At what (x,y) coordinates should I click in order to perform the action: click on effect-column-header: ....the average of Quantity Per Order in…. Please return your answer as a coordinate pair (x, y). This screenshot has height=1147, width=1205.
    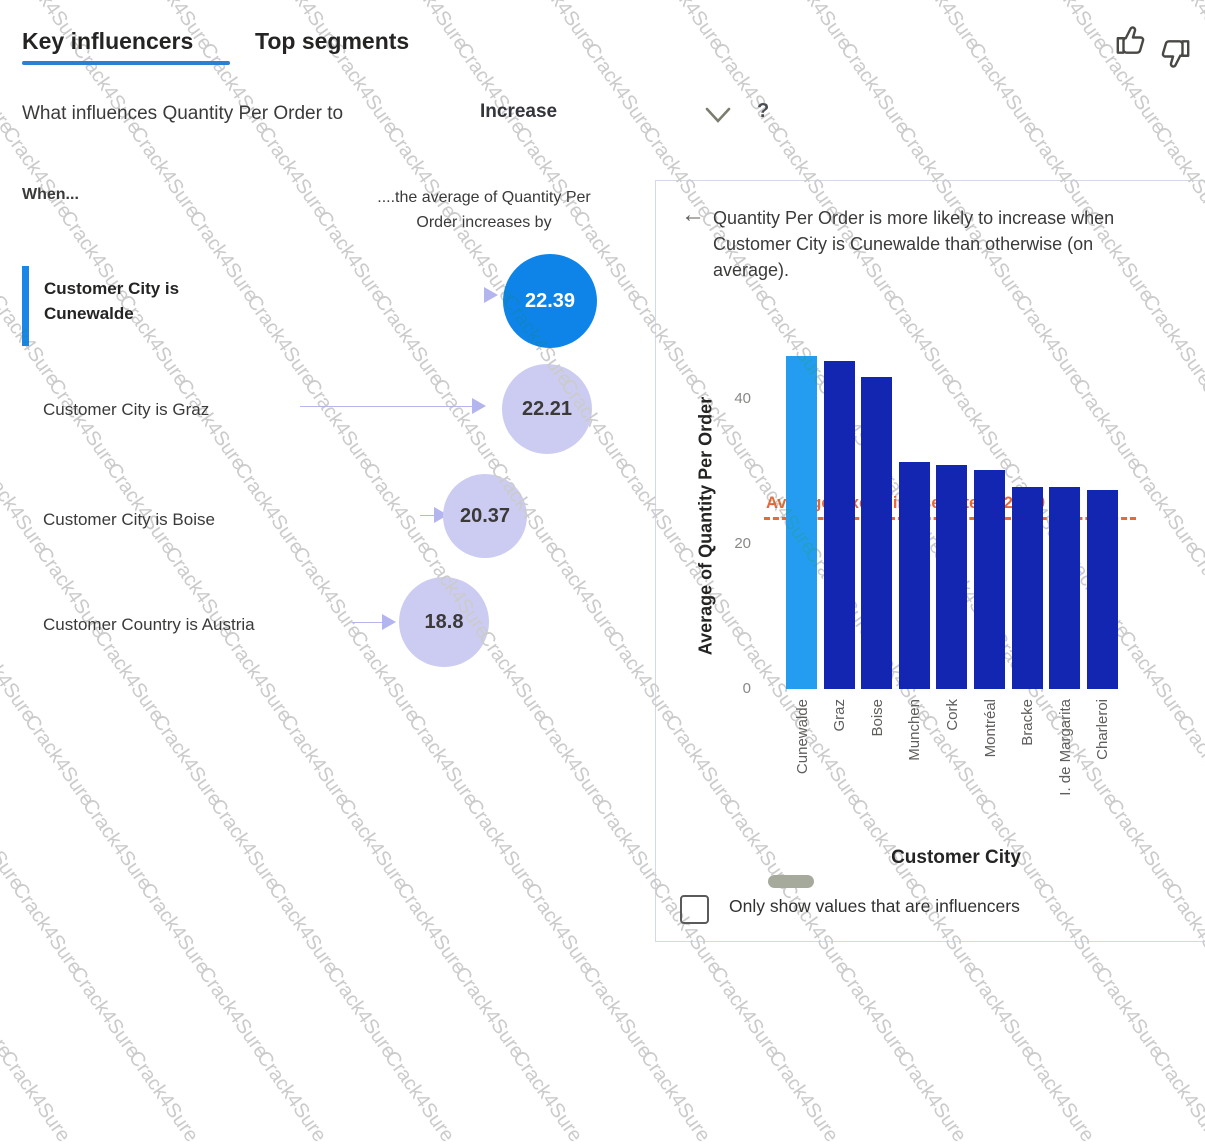
    Looking at the image, I should click on (484, 210).